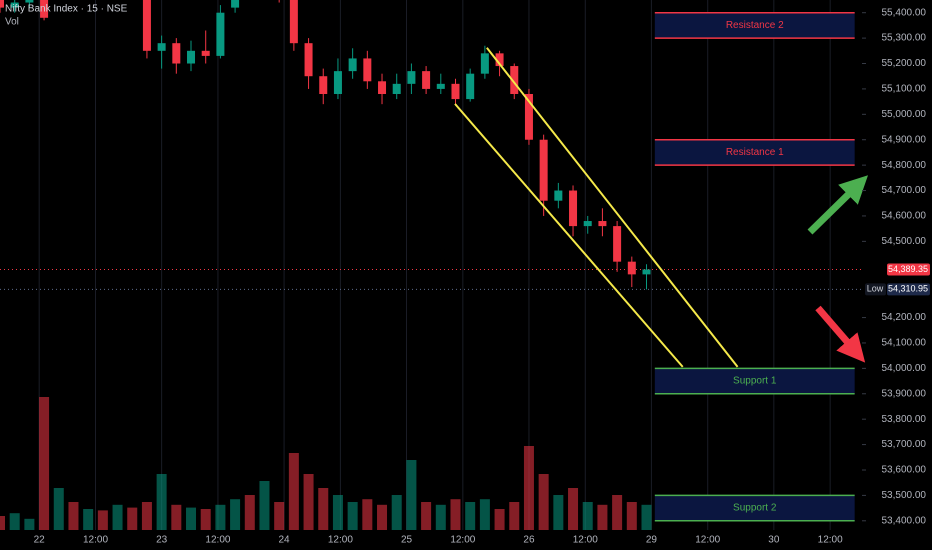 The height and width of the screenshot is (550, 932). Describe the element at coordinates (652, 540) in the screenshot. I see `x-tick-label: 29` at that location.